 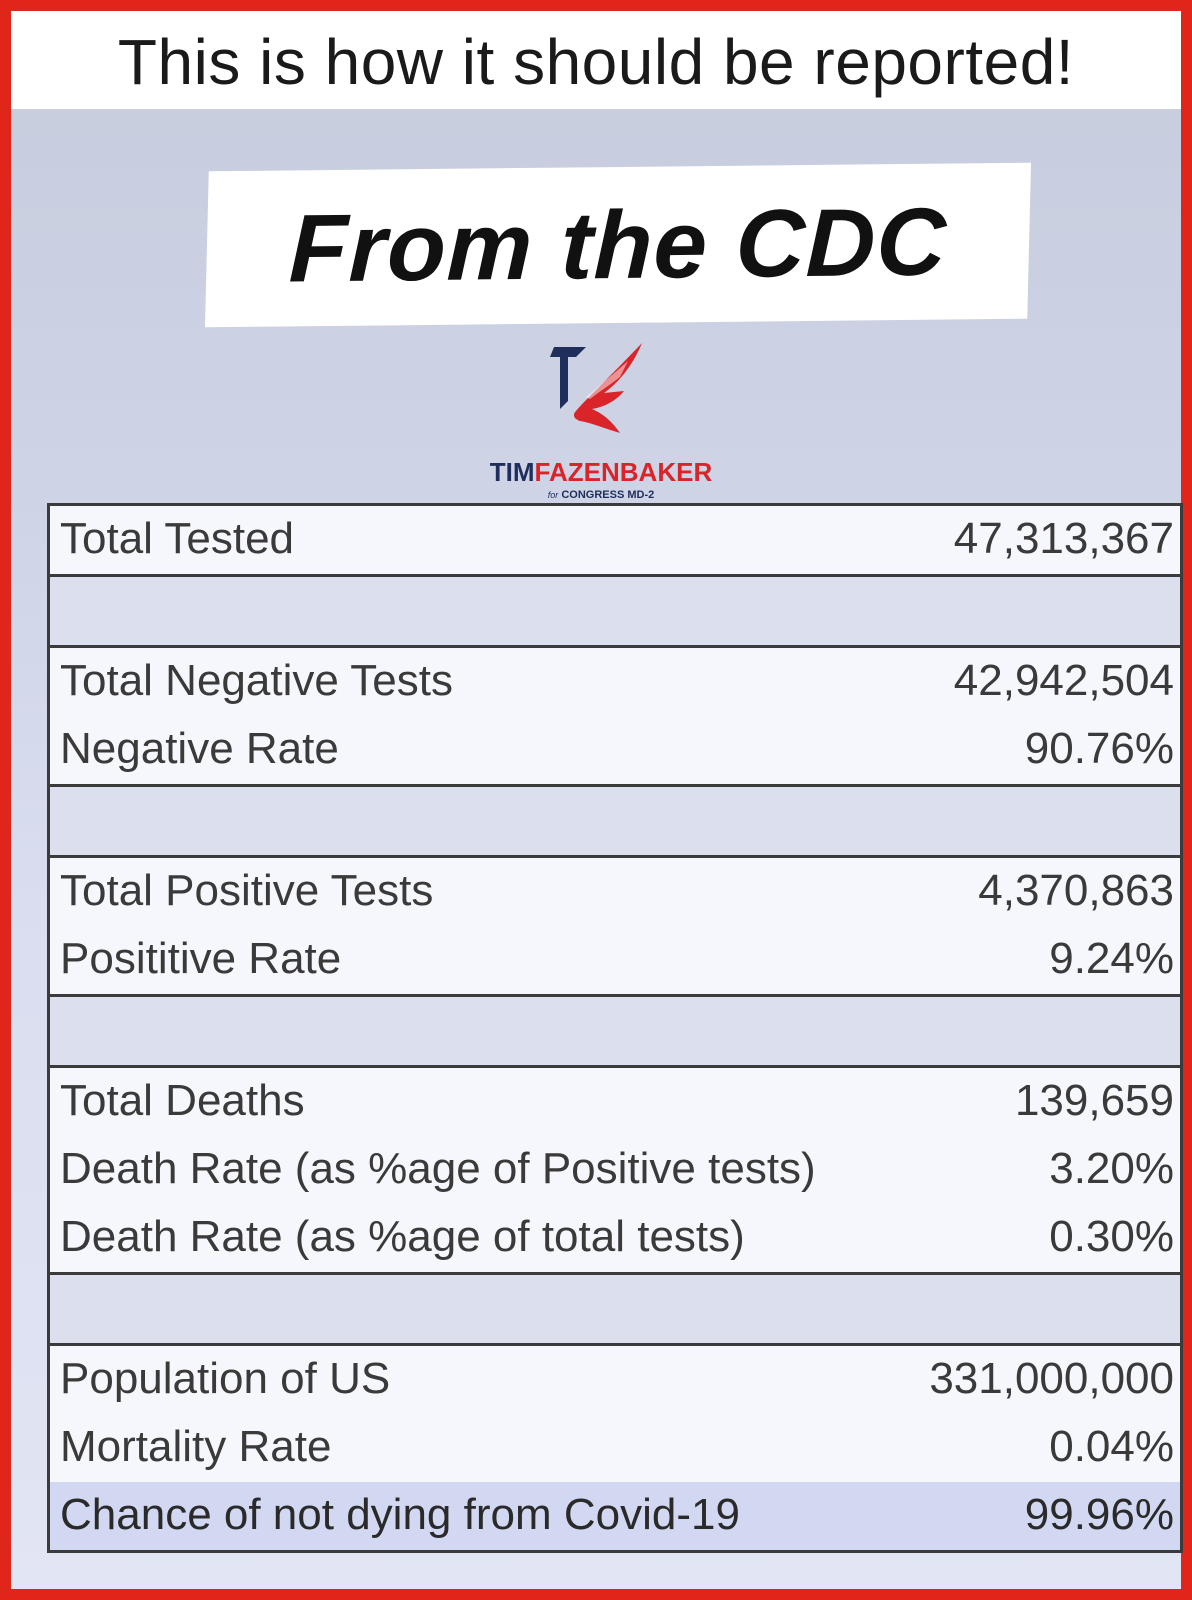 I want to click on row-value: 90.76%, so click(x=1099, y=748).